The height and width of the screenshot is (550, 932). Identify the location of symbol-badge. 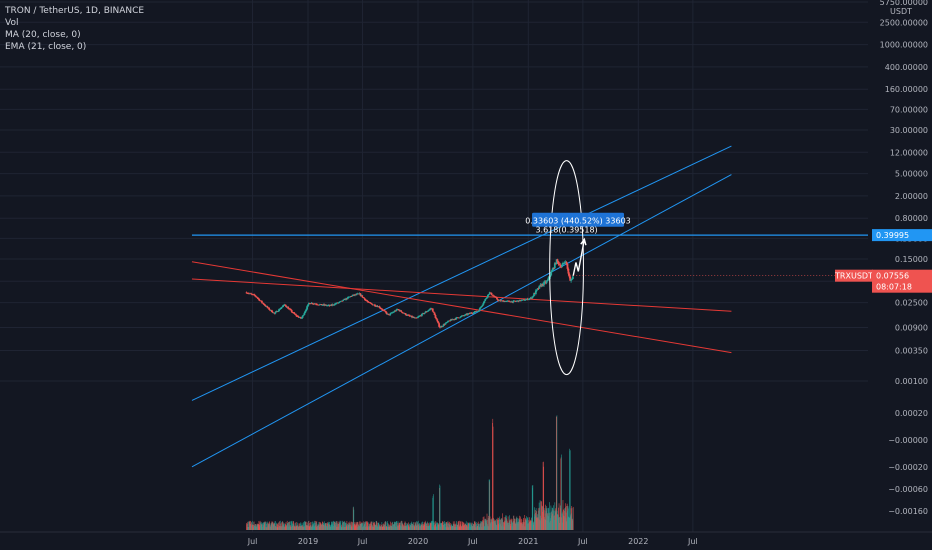
(854, 275).